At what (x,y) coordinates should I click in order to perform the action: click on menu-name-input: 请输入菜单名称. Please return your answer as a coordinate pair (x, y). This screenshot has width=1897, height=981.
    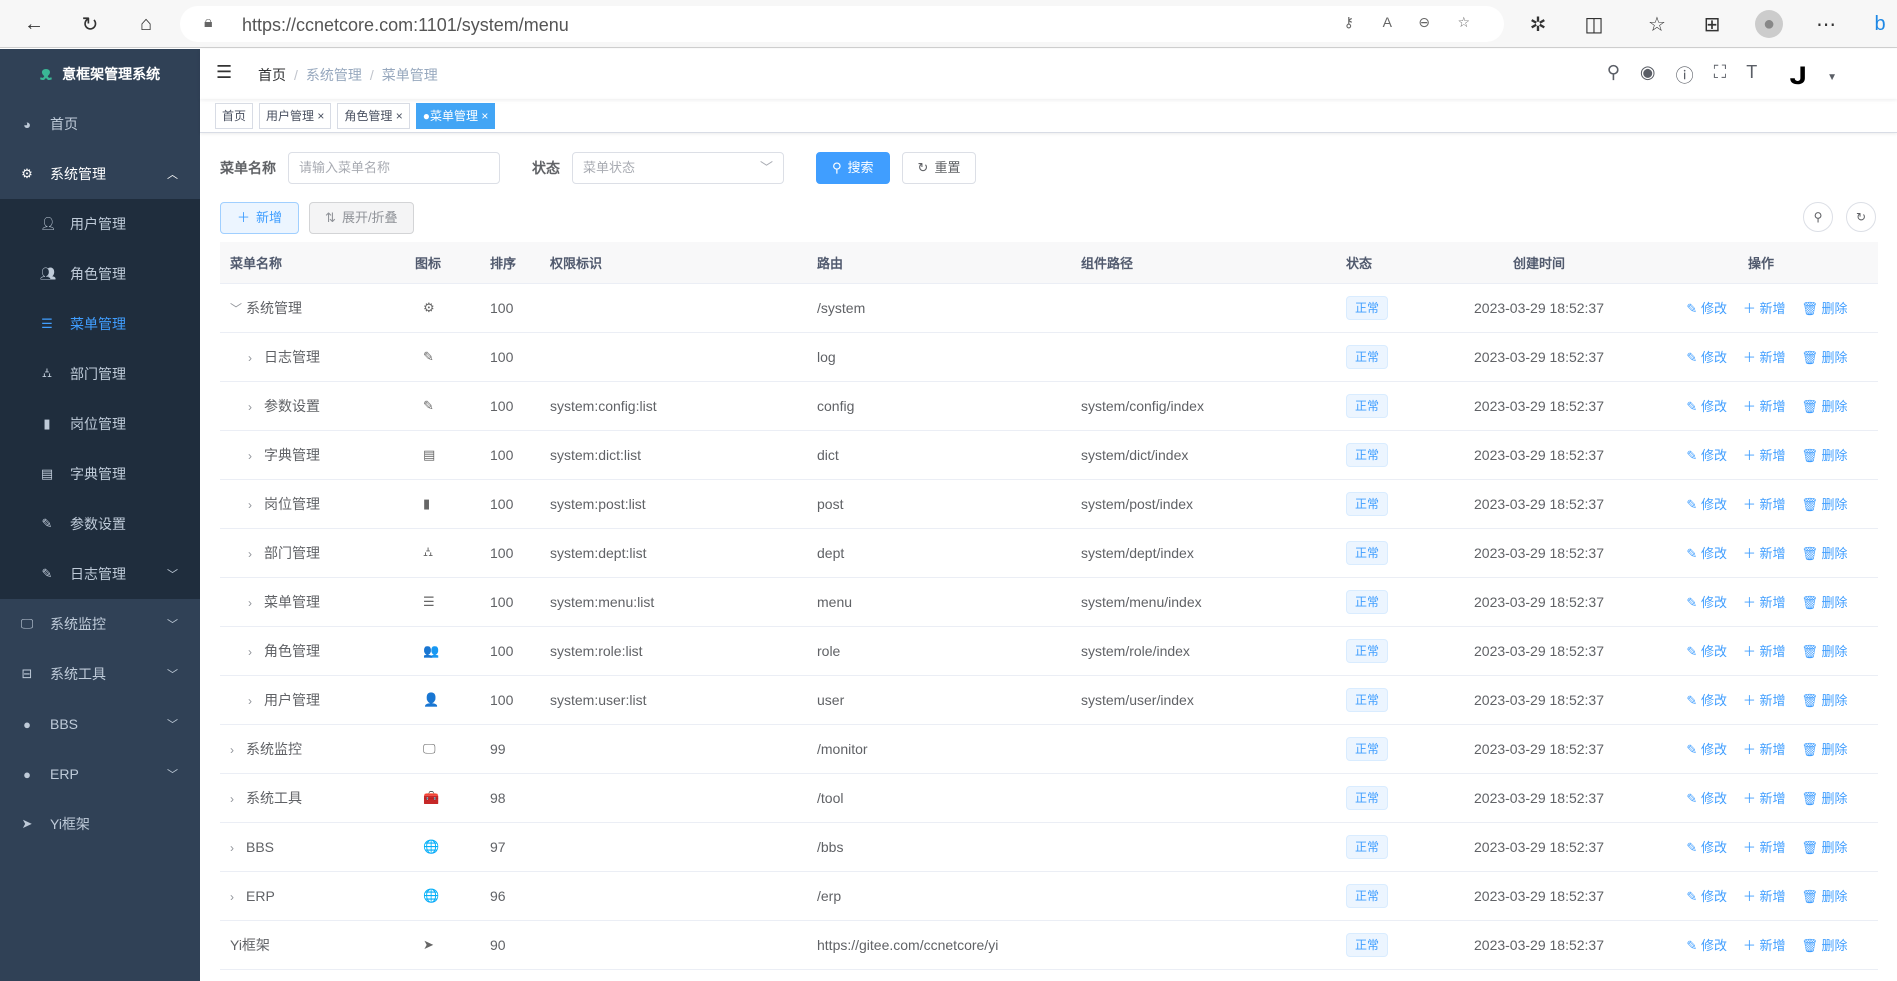
    Looking at the image, I should click on (394, 168).